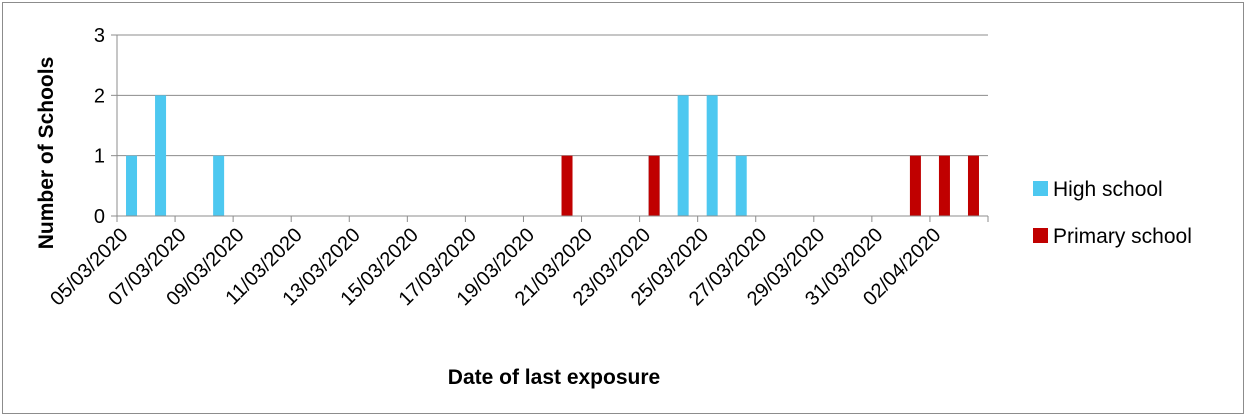 The image size is (1248, 418). I want to click on y-tick-label: 0, so click(99, 217).